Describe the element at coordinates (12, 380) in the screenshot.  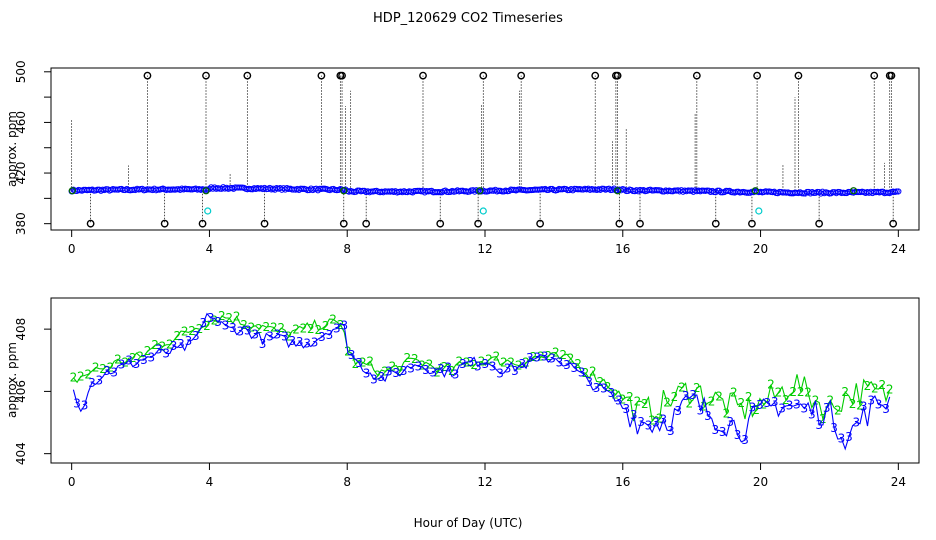
I see `bottom-chart-ylabel: approx. ppm` at that location.